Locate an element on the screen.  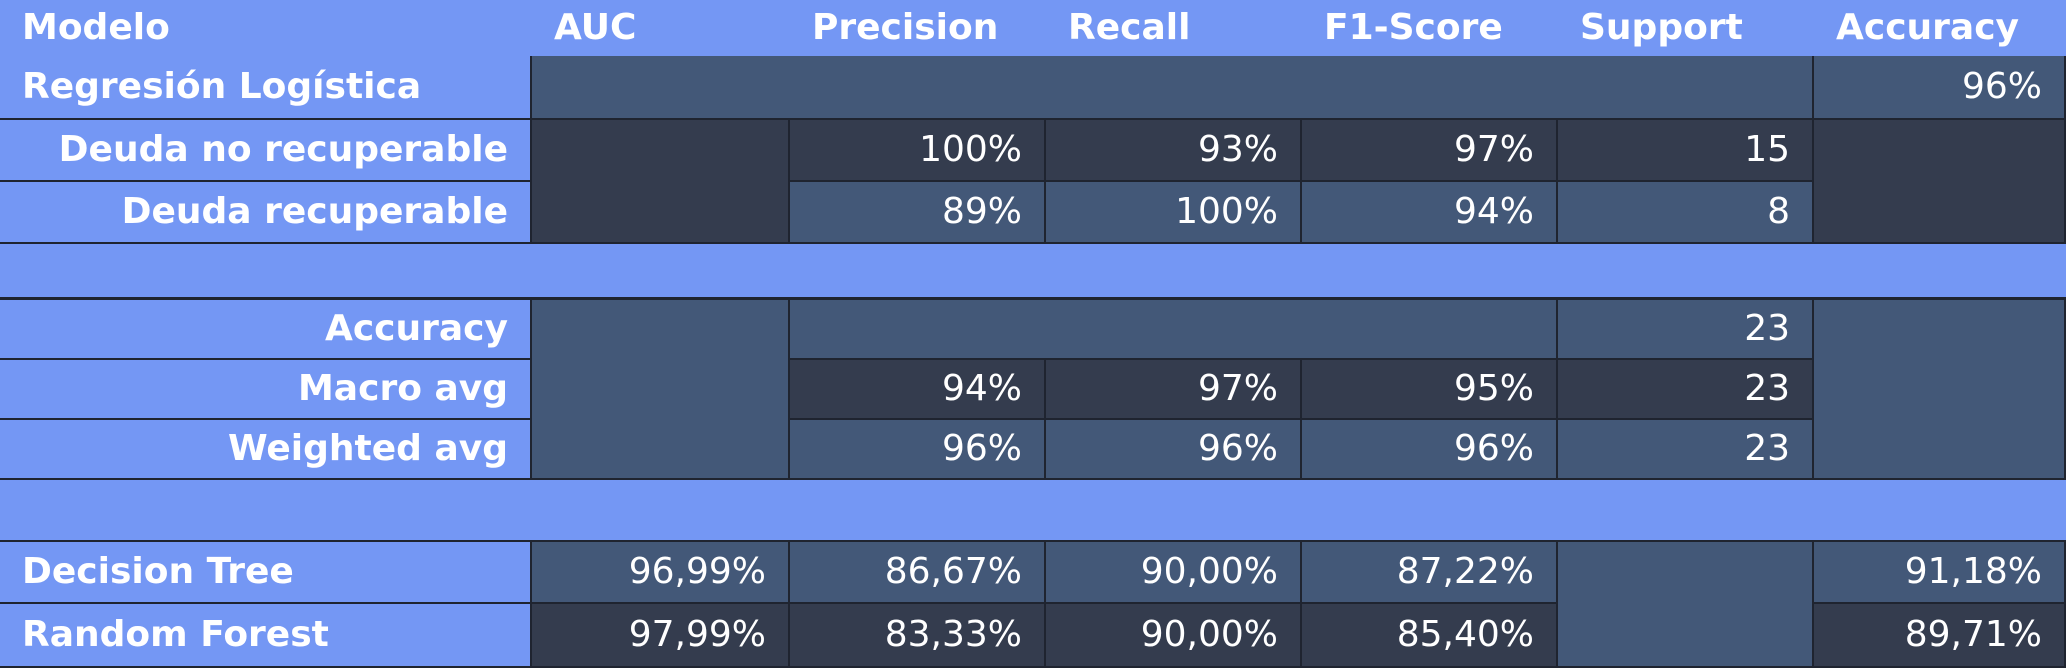
recall-deuda-no-recuperable: 93% is located at coordinates (1174, 151).